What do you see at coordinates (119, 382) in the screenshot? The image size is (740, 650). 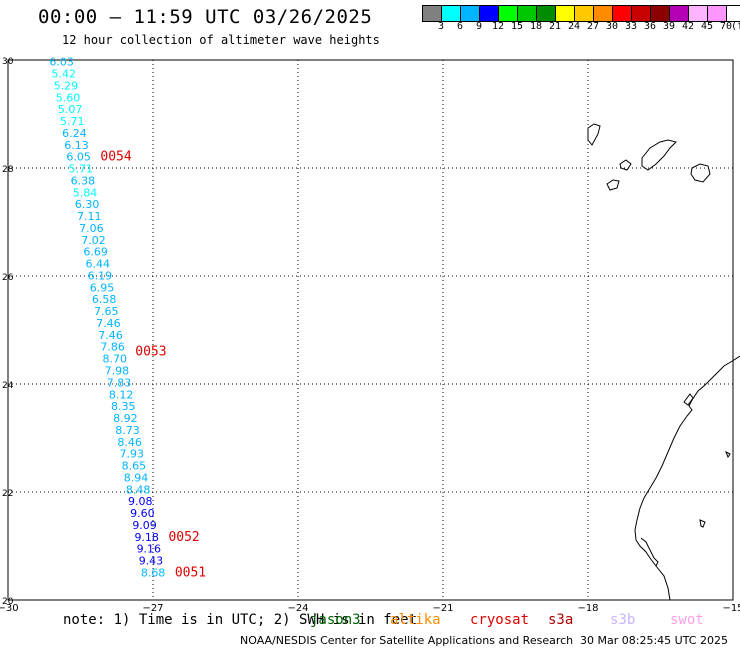 I see `wave-height-value: 7.83` at bounding box center [119, 382].